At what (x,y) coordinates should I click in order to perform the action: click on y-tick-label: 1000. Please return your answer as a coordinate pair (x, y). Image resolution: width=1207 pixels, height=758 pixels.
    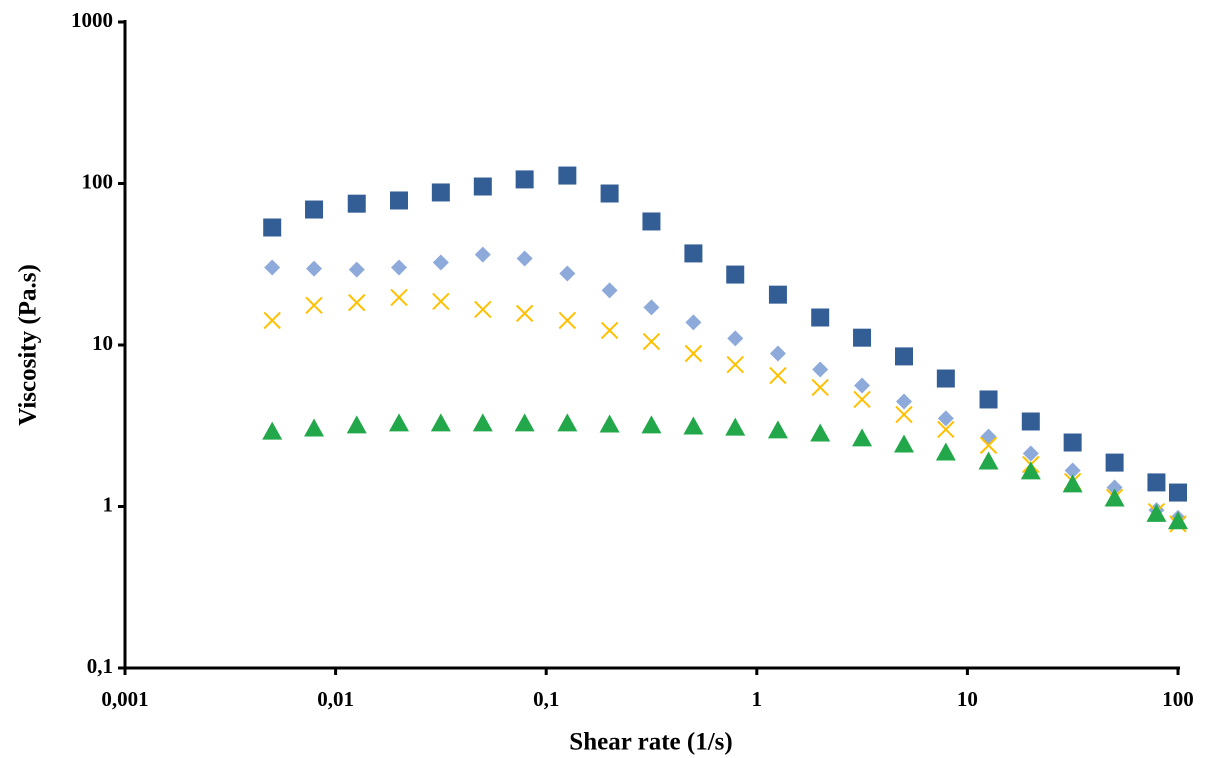
    Looking at the image, I should click on (92, 20).